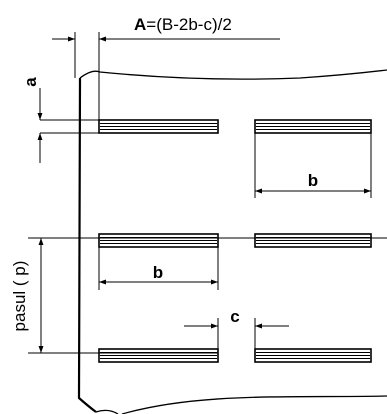 The image size is (387, 414). What do you see at coordinates (30, 82) in the screenshot?
I see `dim-a-label: a` at bounding box center [30, 82].